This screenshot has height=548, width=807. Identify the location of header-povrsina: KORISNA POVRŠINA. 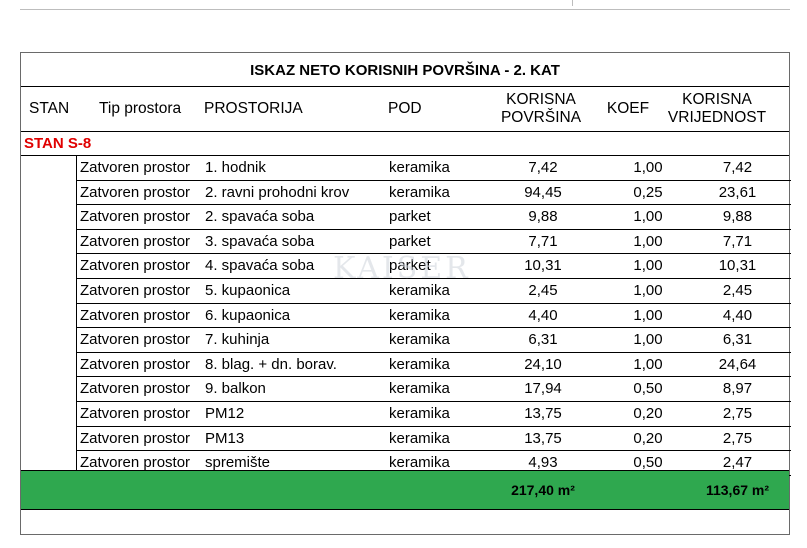
(541, 108).